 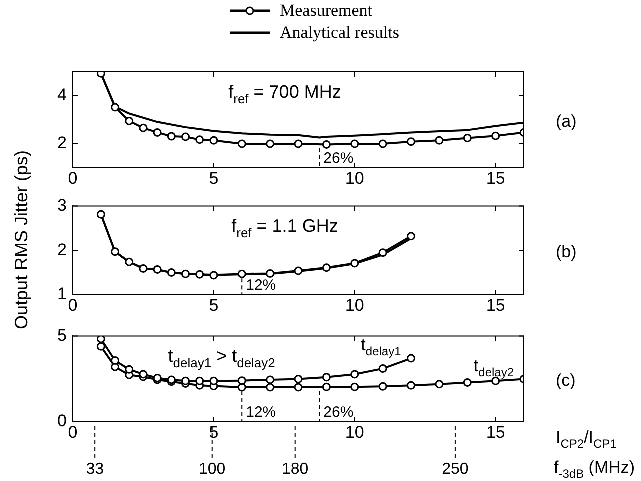 I want to click on text: (a), so click(x=566, y=121).